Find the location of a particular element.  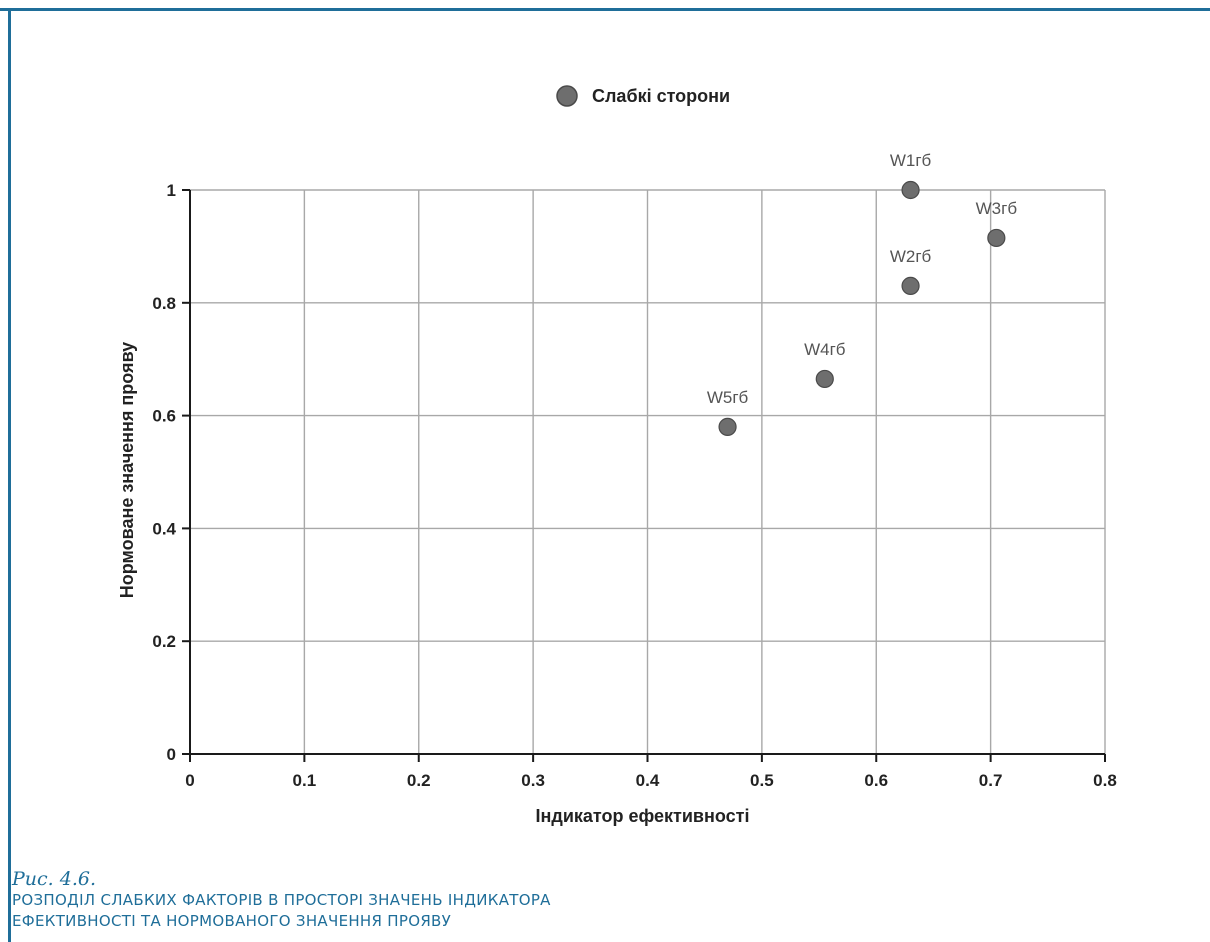

data-point-label: W1гб is located at coordinates (911, 160).